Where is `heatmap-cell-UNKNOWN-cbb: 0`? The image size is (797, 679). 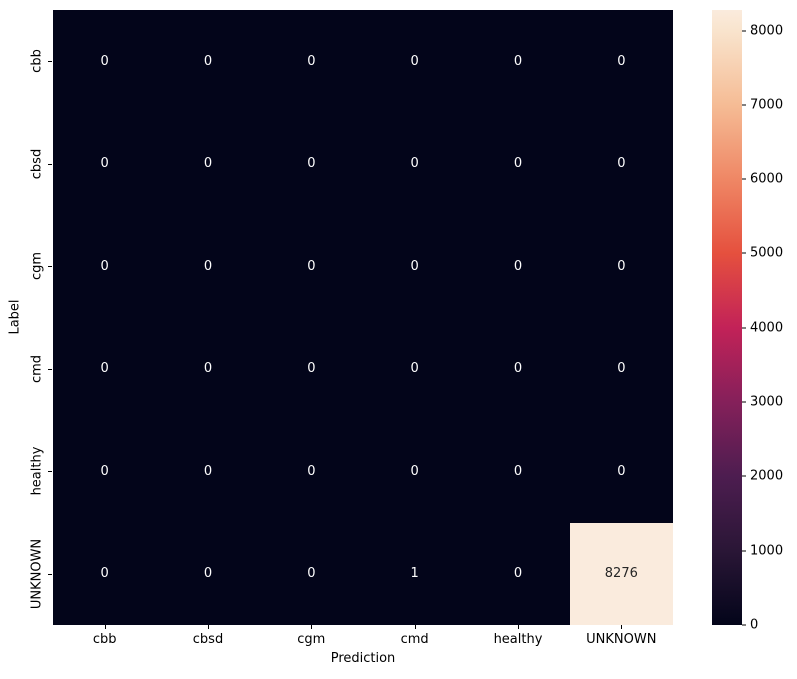
heatmap-cell-UNKNOWN-cbb: 0 is located at coordinates (105, 573).